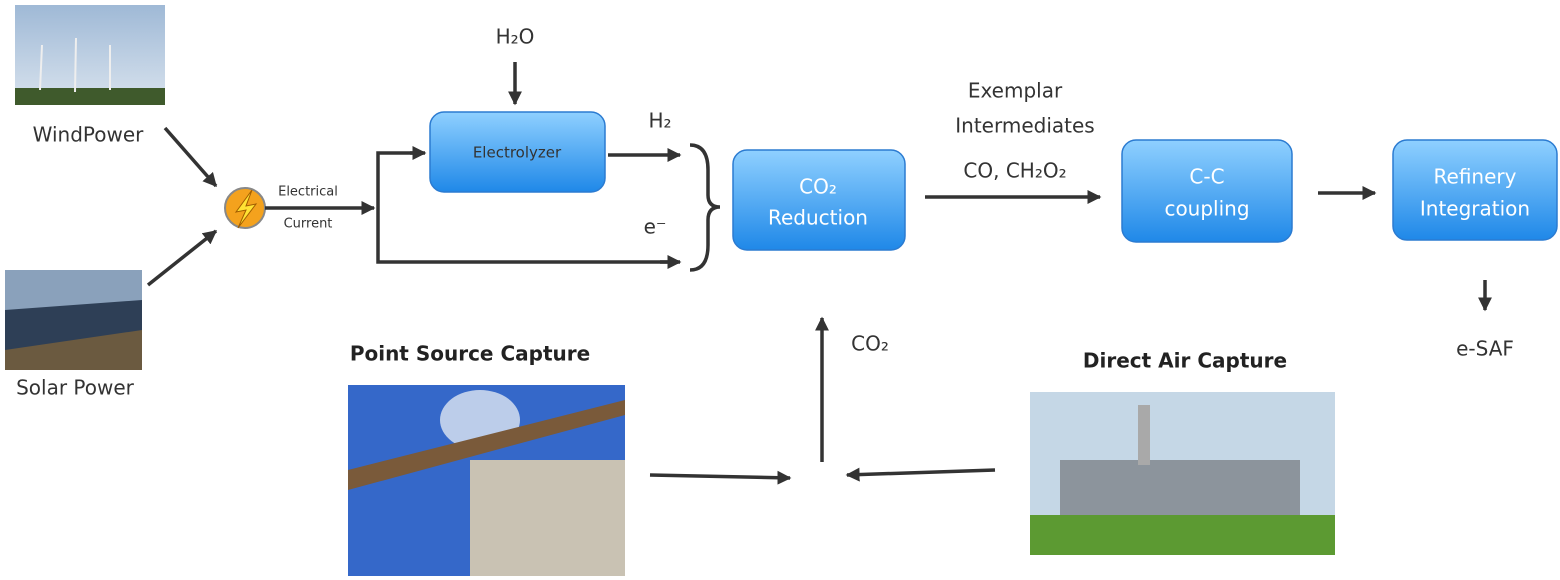 The image size is (1560, 580). What do you see at coordinates (245, 208) in the screenshot?
I see `power-icon` at bounding box center [245, 208].